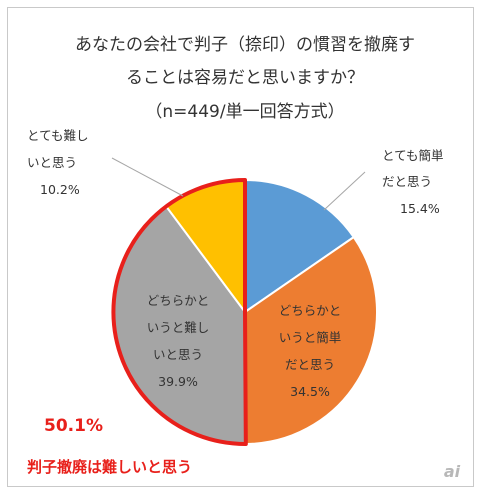  Describe the element at coordinates (300, 246) in the screenshot. I see `pie-slice-very-easy` at that location.